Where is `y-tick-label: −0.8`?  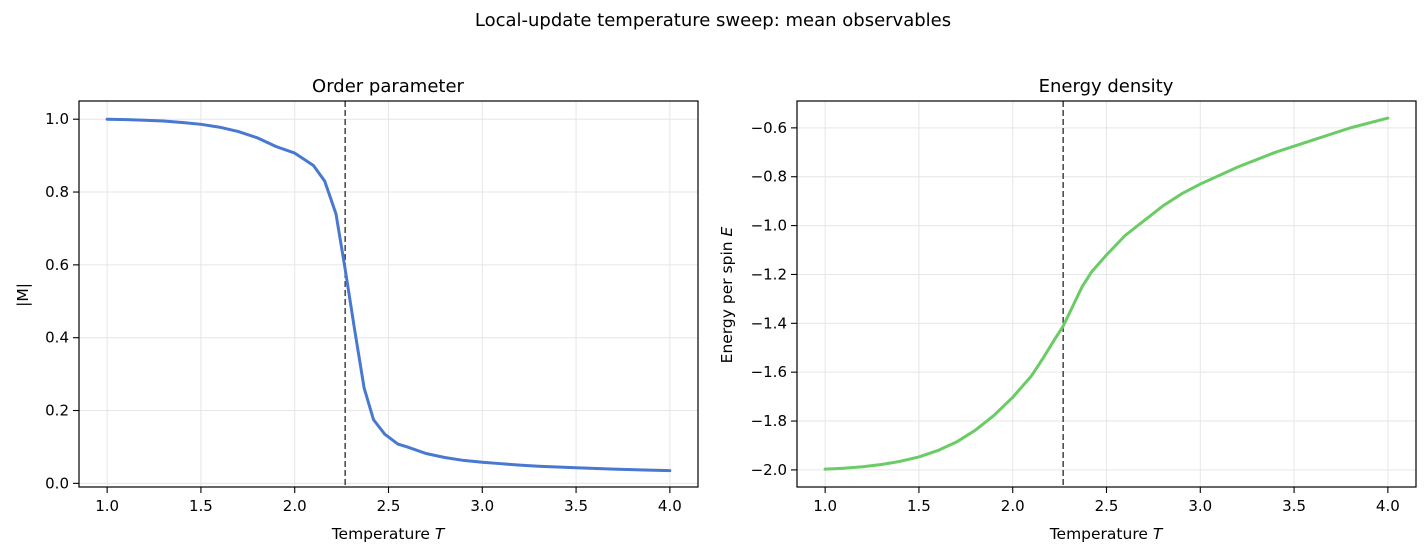
y-tick-label: −0.8 is located at coordinates (769, 177).